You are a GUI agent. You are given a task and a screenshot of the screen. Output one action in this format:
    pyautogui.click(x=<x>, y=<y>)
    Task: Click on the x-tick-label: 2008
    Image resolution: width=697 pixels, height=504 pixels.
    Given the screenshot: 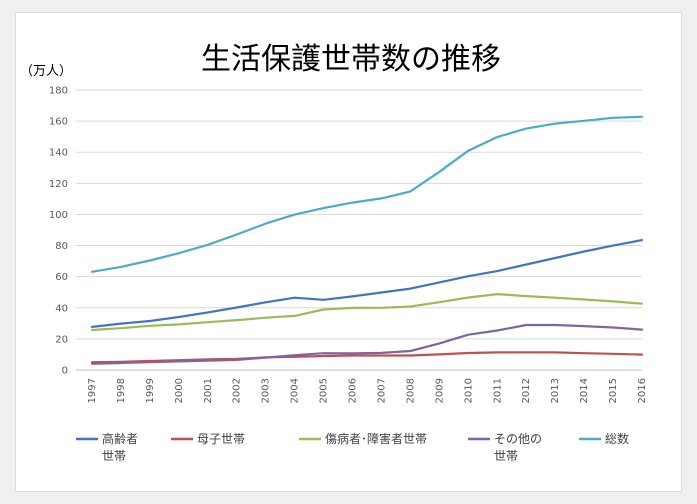 What is the action you would take?
    pyautogui.click(x=410, y=390)
    